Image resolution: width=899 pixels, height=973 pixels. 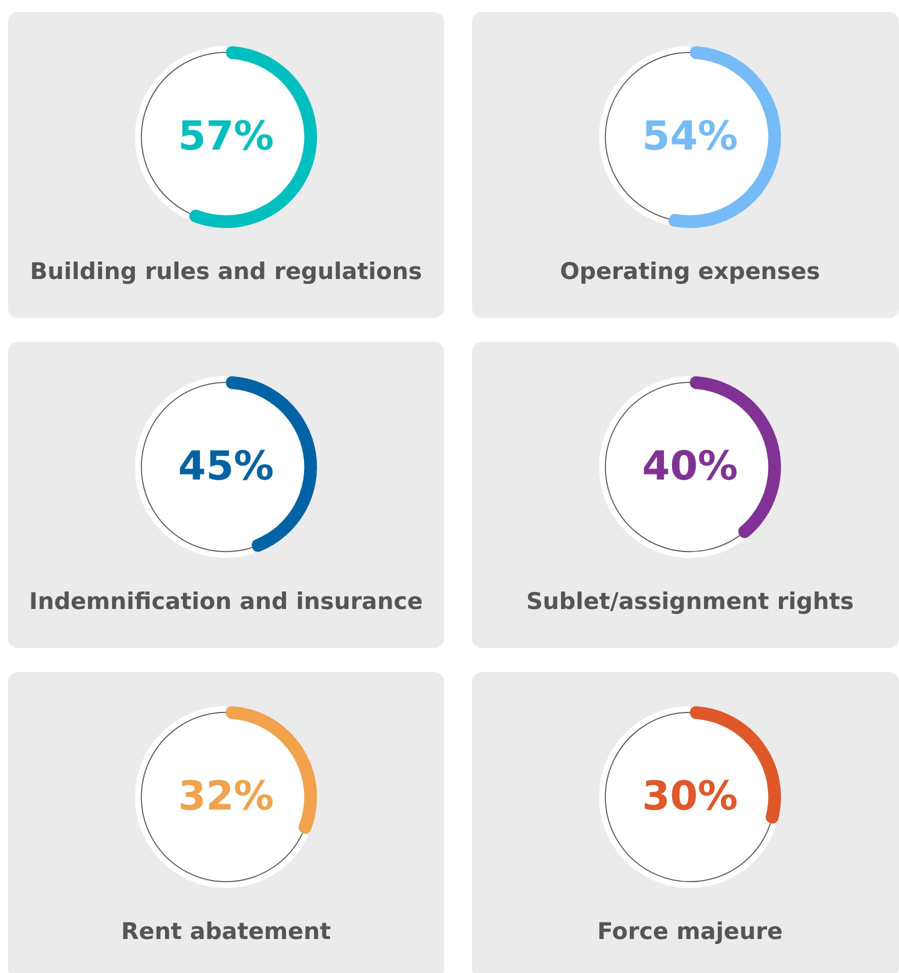 I want to click on data-label: 30%, so click(x=690, y=796).